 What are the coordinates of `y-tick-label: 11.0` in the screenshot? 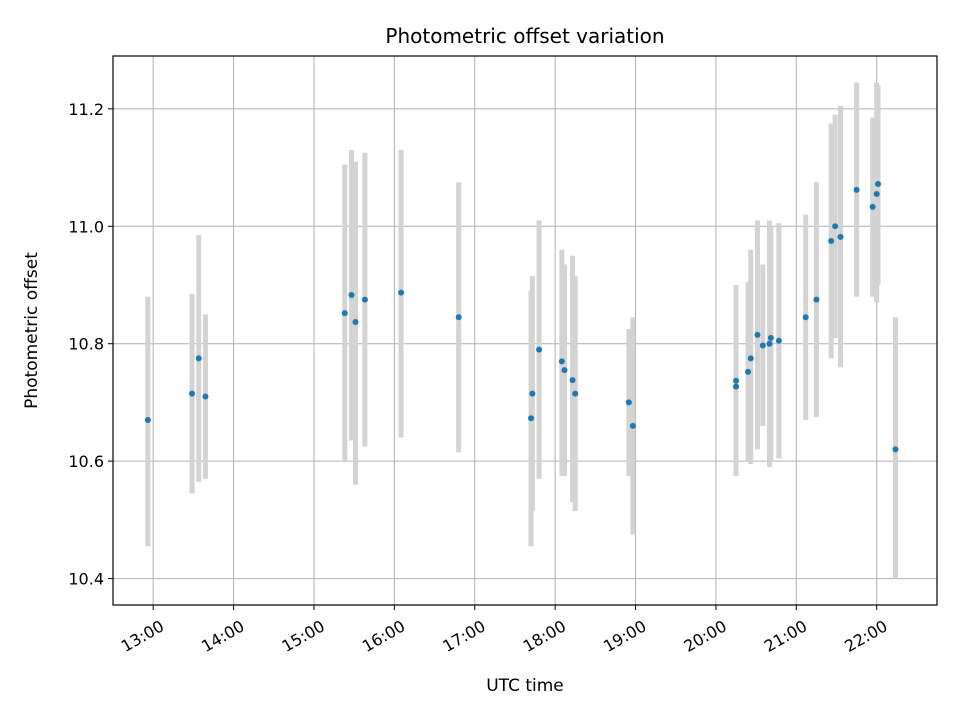 It's located at (86, 226).